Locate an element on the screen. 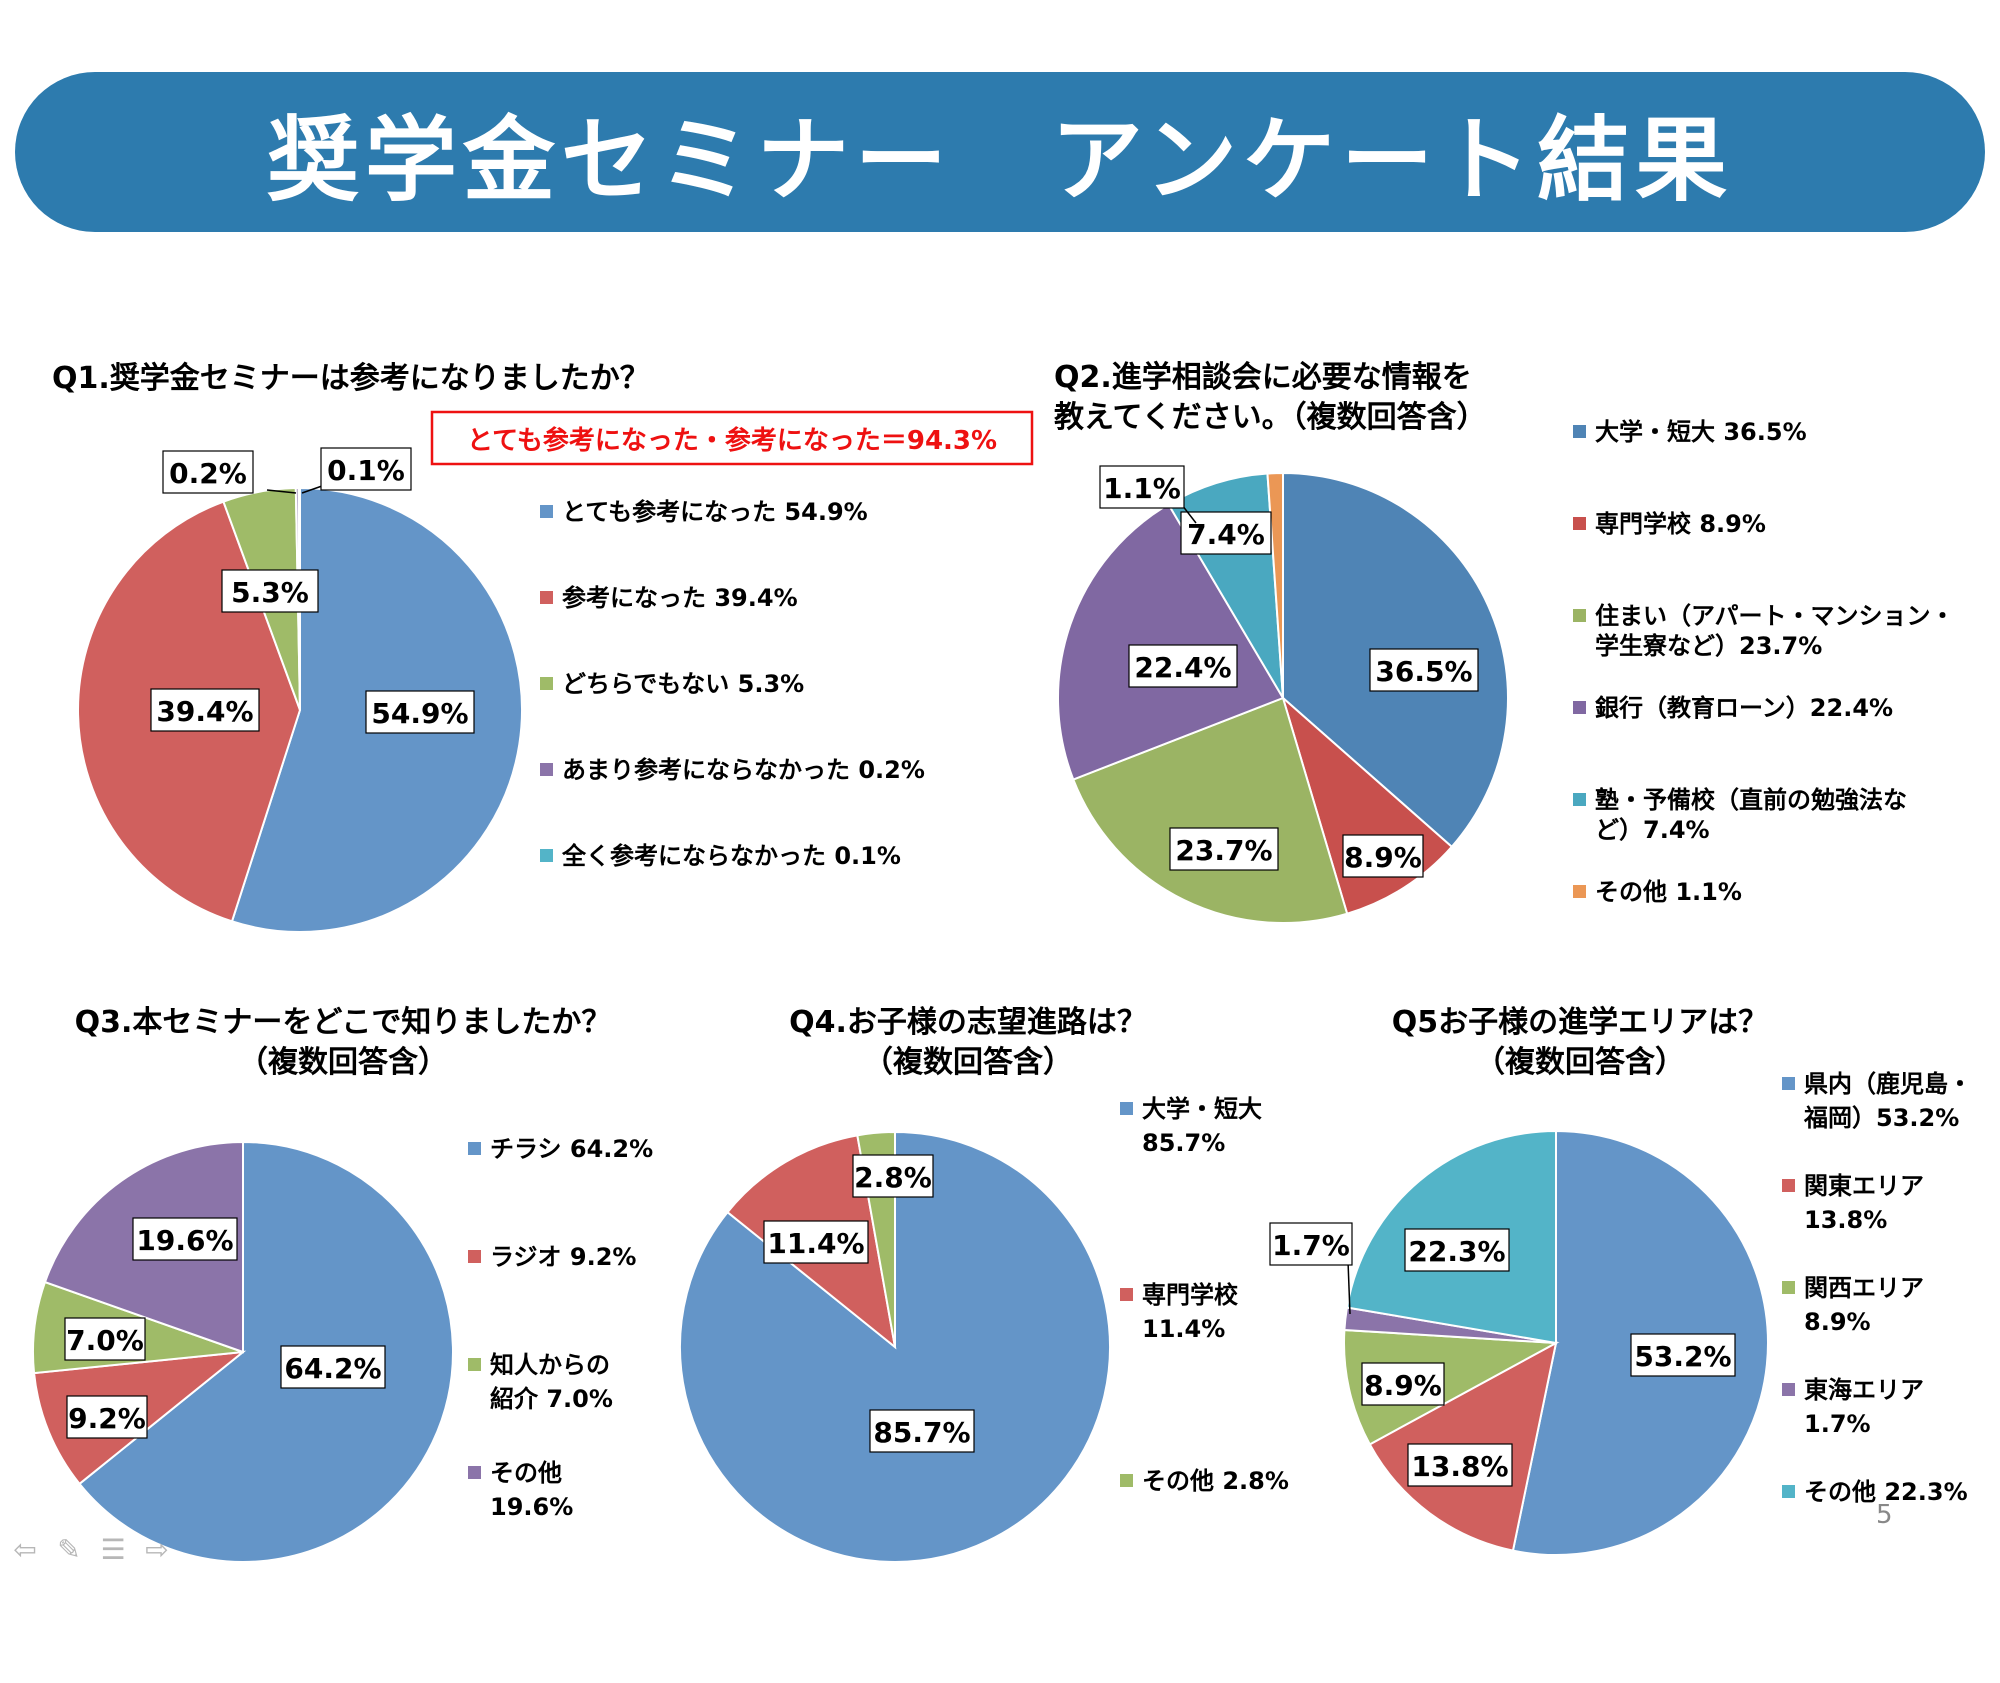 This screenshot has width=2000, height=1683. chart-title: Q3.本セミナーをどこで知りましたか？ is located at coordinates (343, 1022).